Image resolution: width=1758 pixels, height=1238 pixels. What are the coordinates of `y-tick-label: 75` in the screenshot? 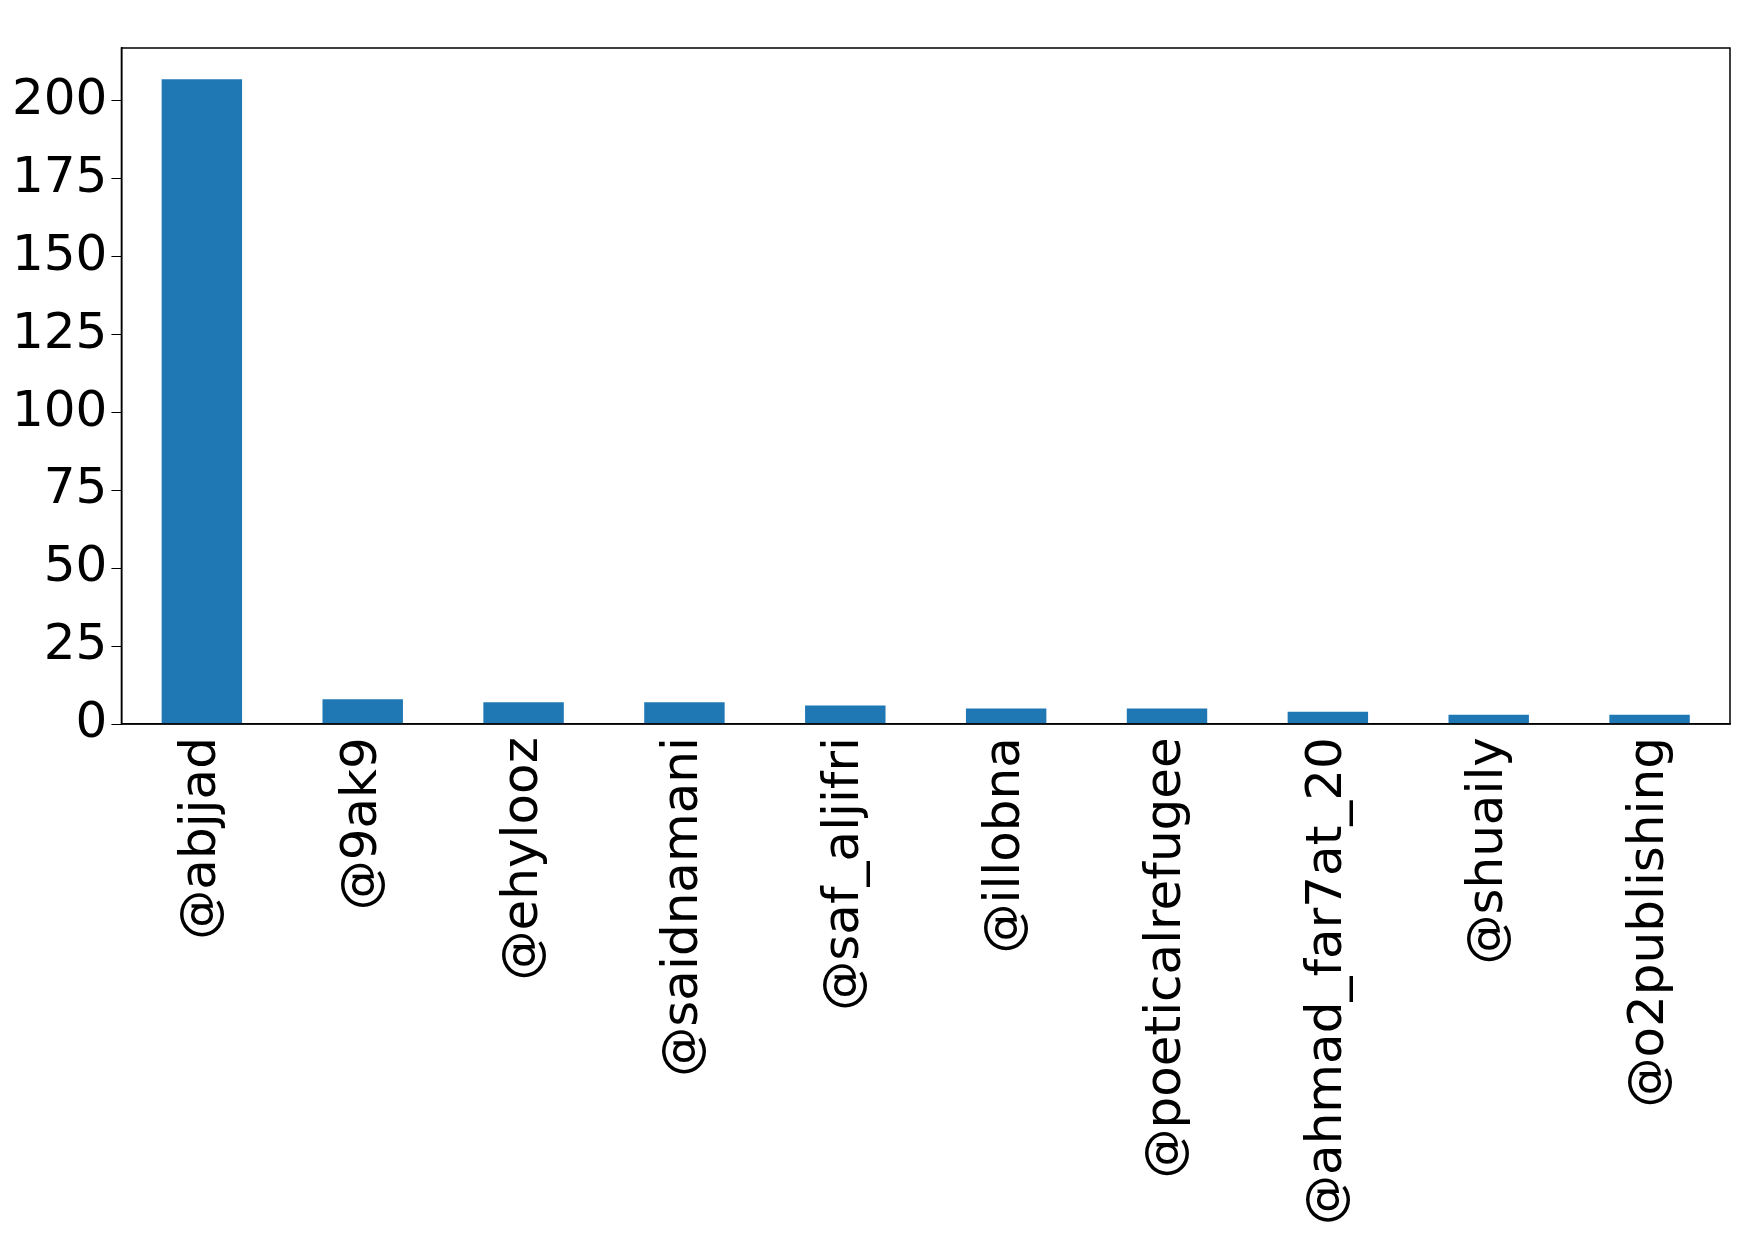 It's located at (75, 486).